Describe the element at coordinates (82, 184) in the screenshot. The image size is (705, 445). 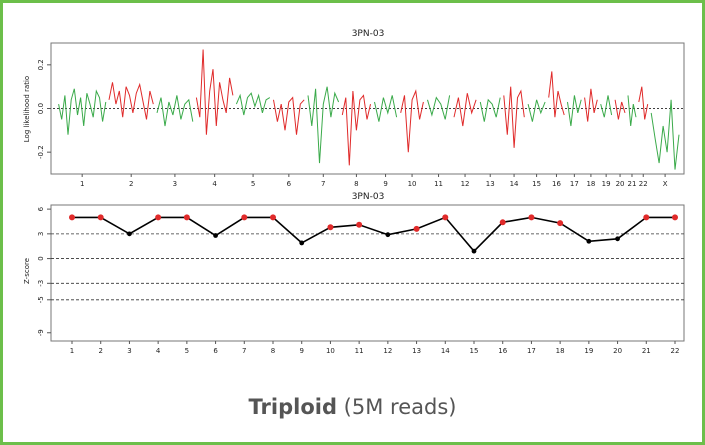
I see `chart1-xtick-label: 1` at that location.